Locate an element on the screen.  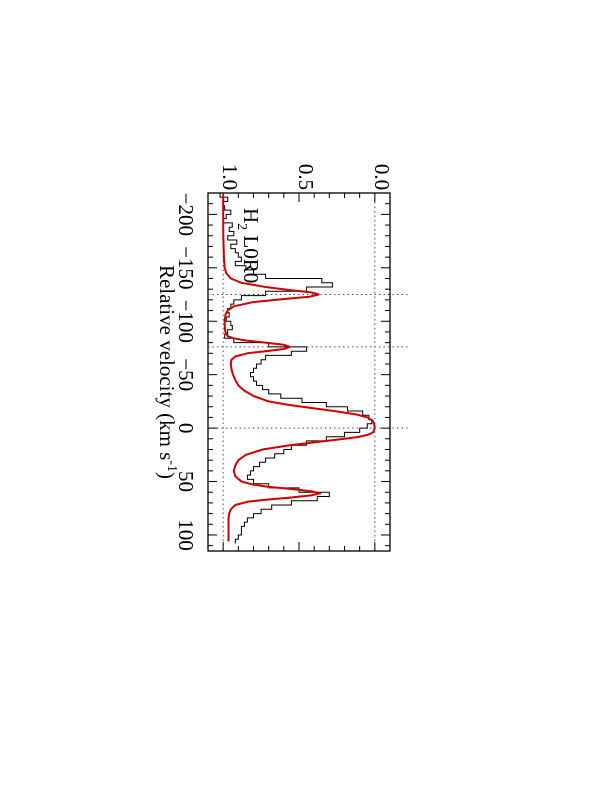
panel-label: H2 L0R0 is located at coordinates (248, 245).